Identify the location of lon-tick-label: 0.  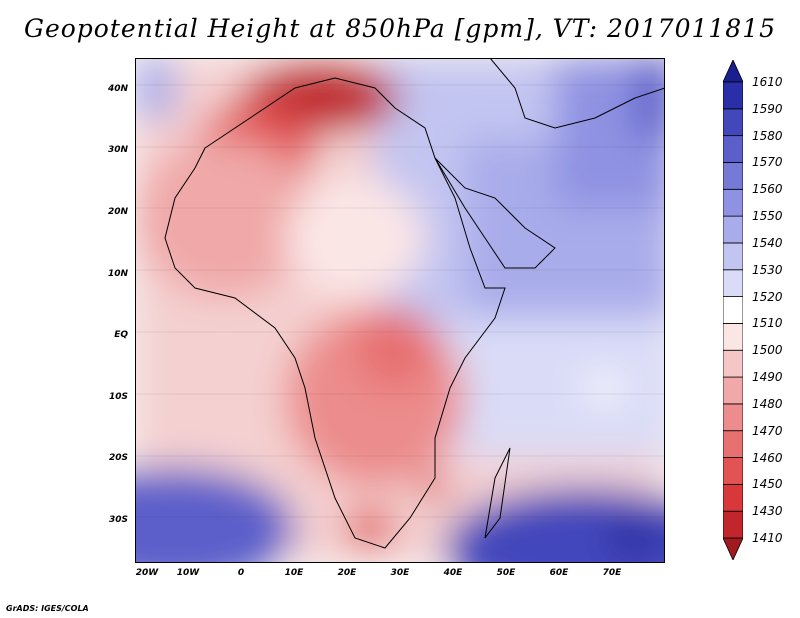
(241, 573).